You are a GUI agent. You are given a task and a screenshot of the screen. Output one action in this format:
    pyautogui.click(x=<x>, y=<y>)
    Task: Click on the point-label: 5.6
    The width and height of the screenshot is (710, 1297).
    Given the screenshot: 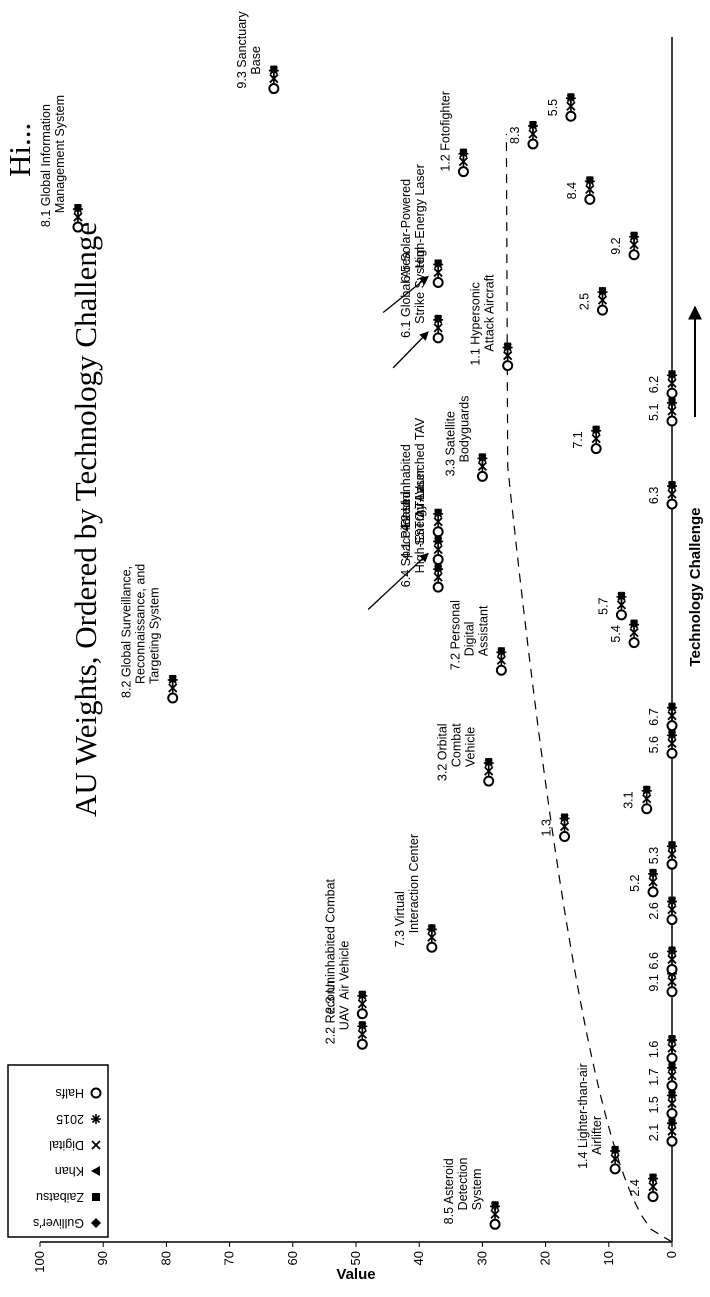 What is the action you would take?
    pyautogui.click(x=654, y=744)
    